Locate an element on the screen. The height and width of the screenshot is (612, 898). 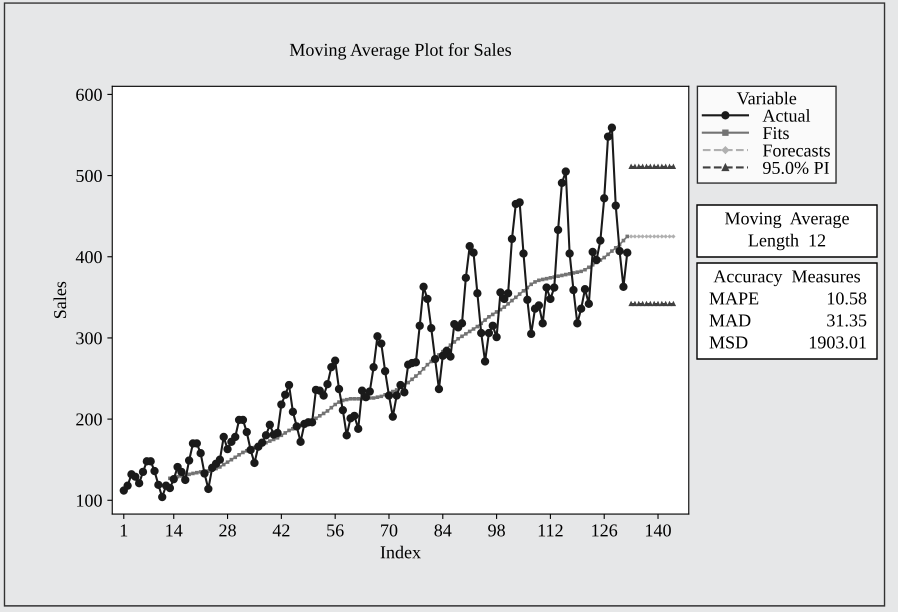
legend-label: Fits is located at coordinates (775, 133).